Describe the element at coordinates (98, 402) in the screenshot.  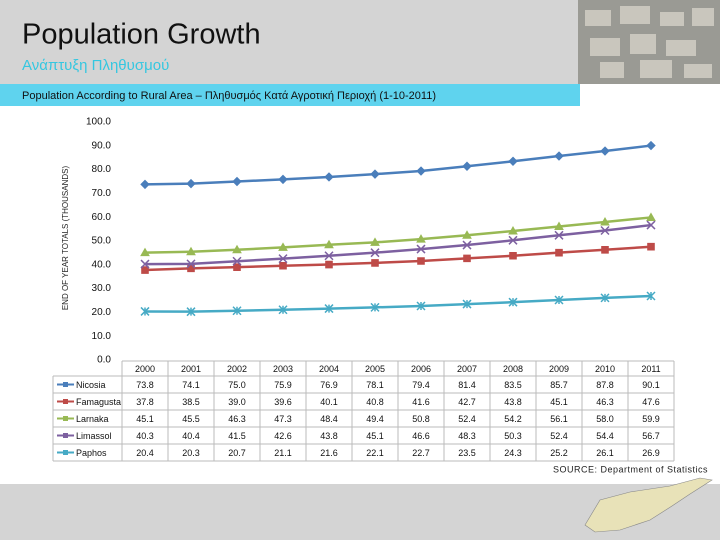
I see `legend-label: Famagusta` at that location.